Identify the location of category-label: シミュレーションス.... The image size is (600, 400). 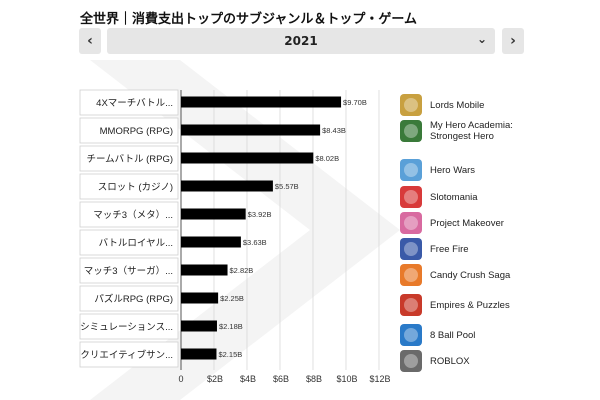
(126, 327).